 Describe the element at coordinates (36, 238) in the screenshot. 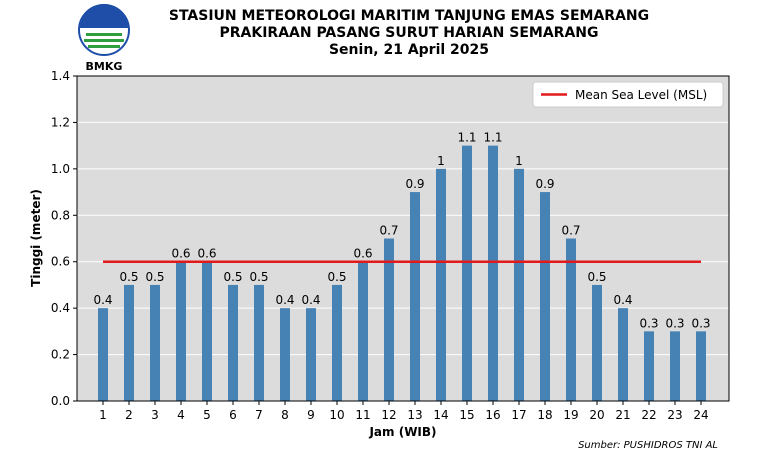

I see `y-axis-label: Tinggi (meter)` at that location.